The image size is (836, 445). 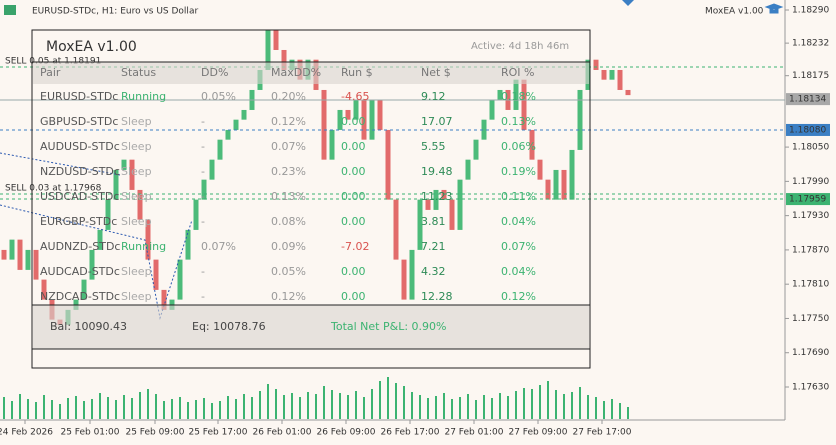 I want to click on column-header: ROI %, so click(x=518, y=72).